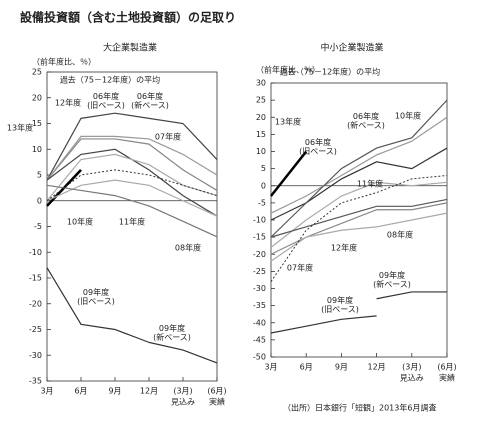  I want to click on y-tick-label: -50, so click(259, 357).